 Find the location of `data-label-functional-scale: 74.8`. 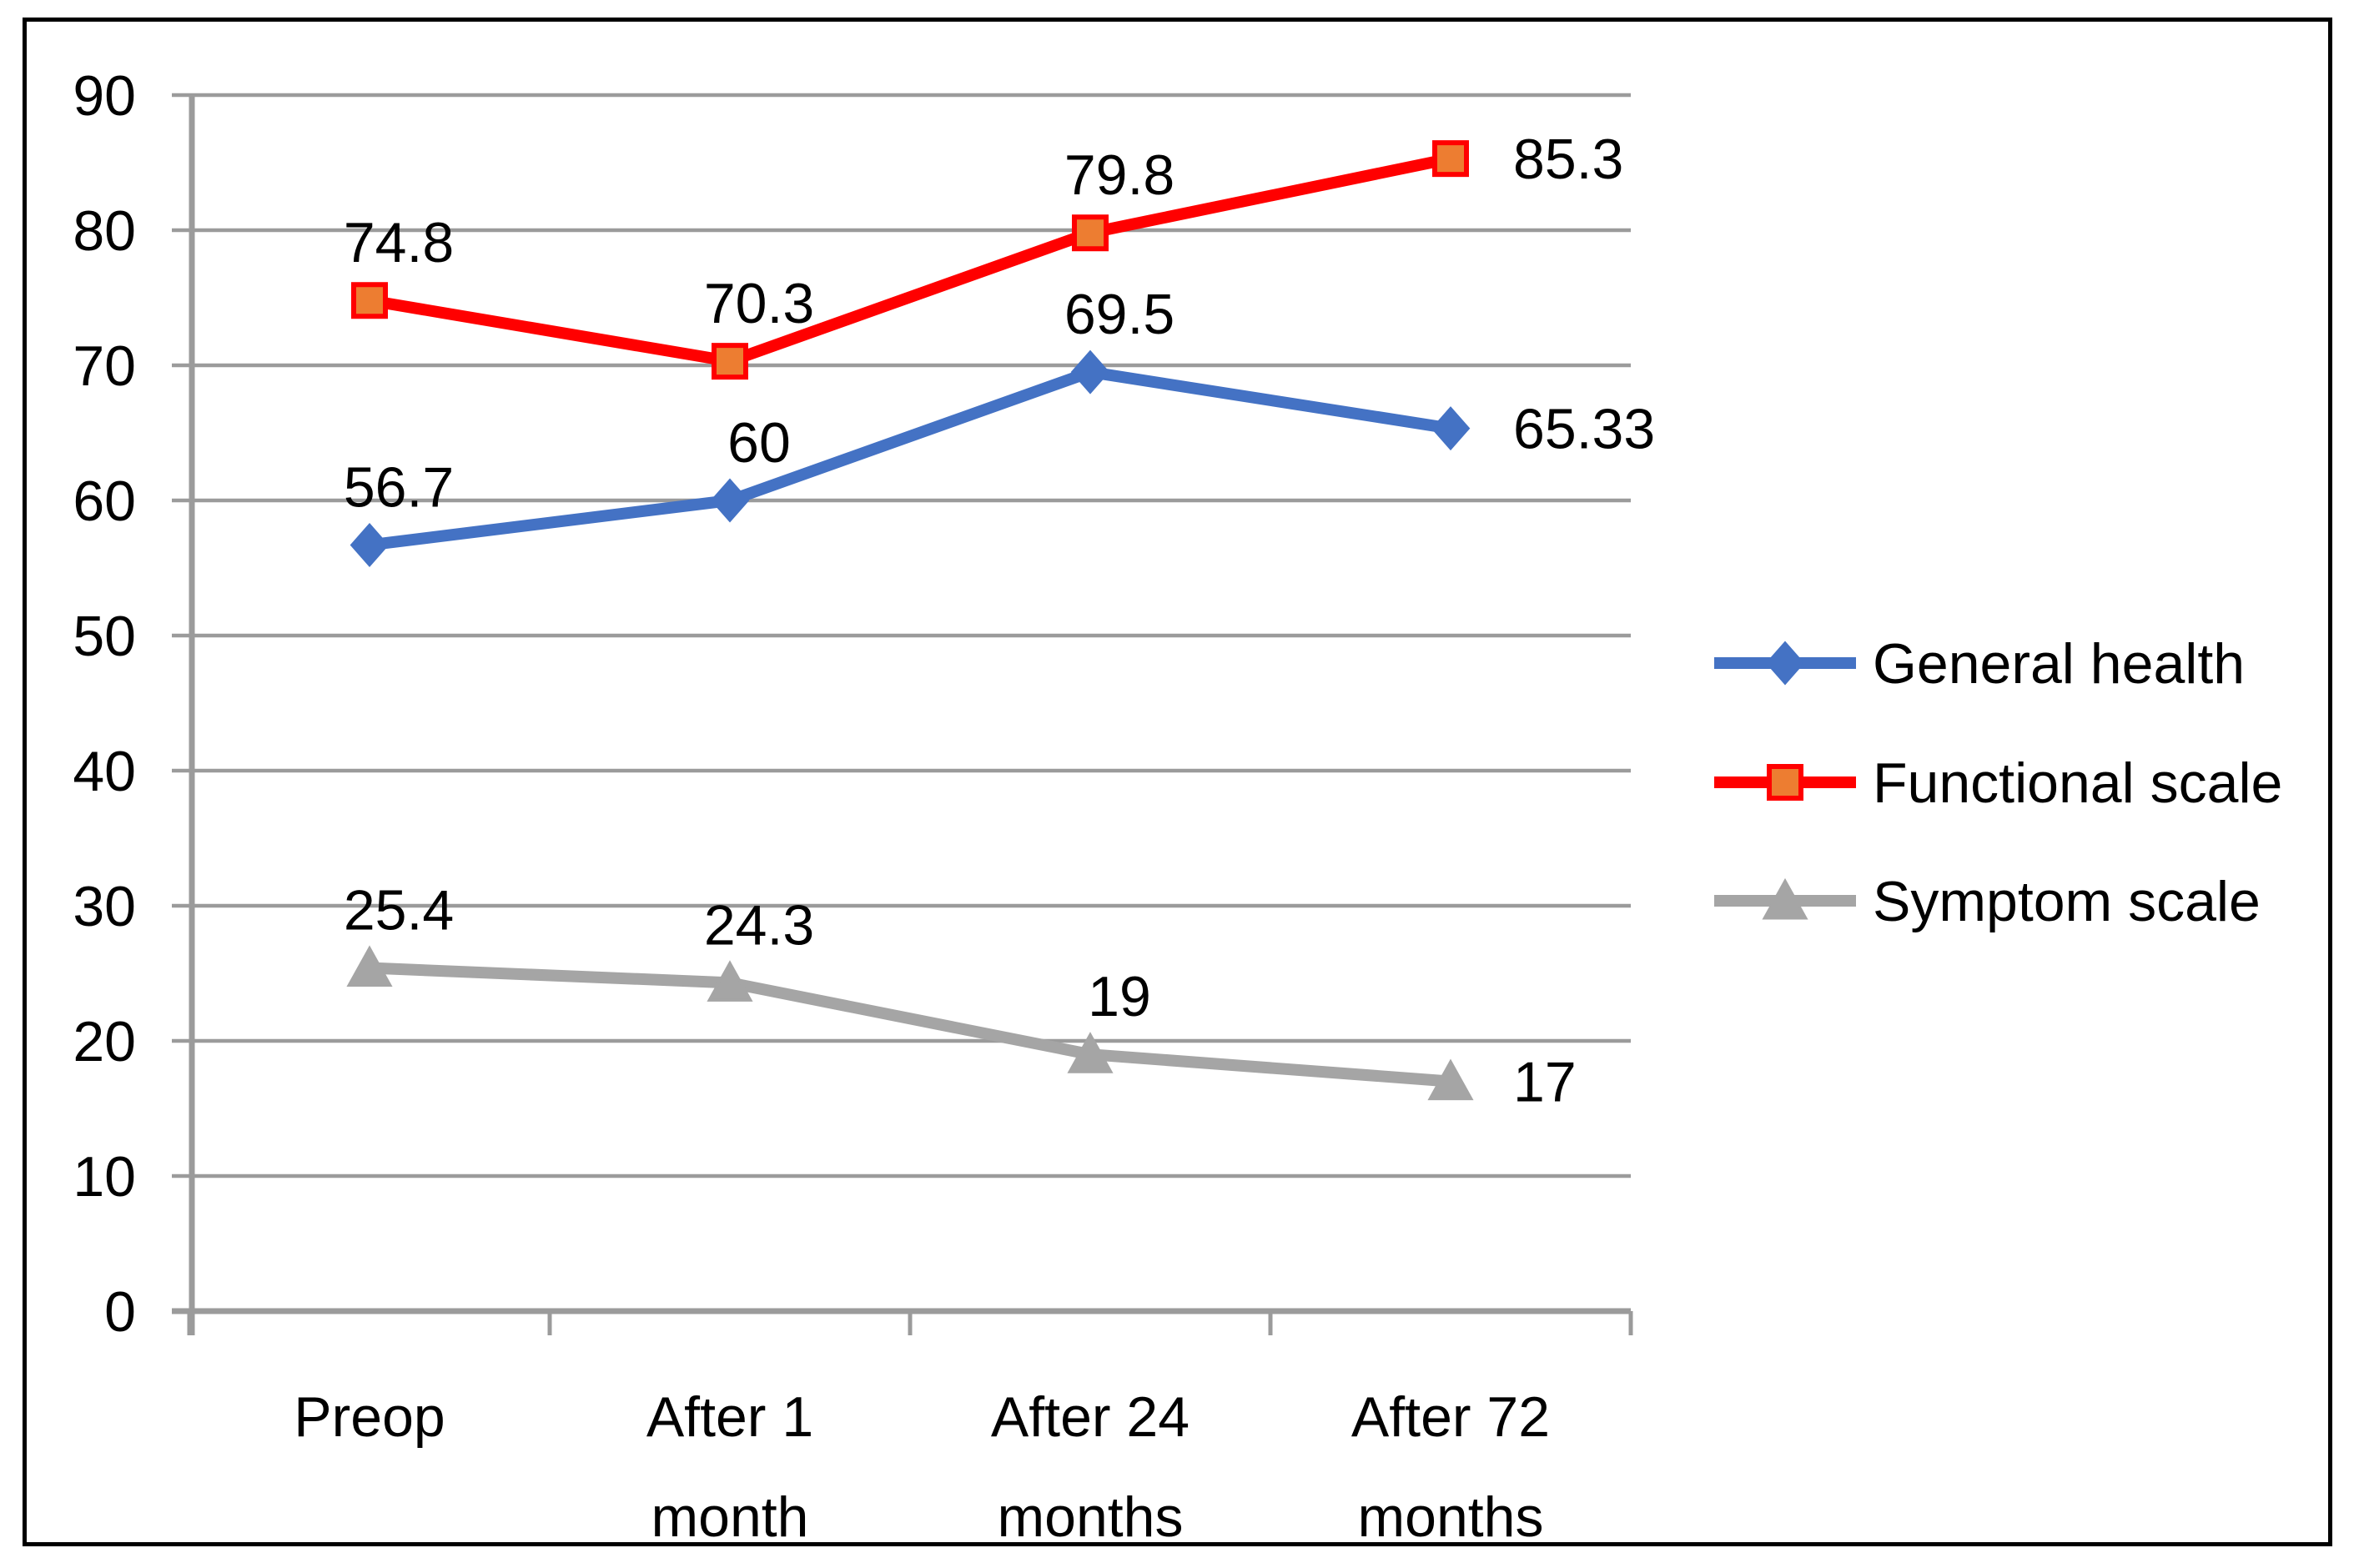

data-label-functional-scale: 74.8 is located at coordinates (399, 243).